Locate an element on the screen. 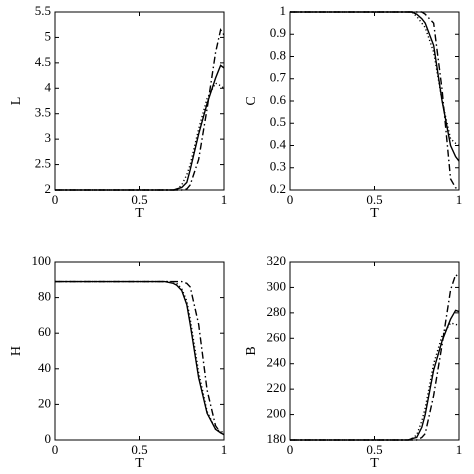  y-tick-label: 0.3 is located at coordinates (278, 166).